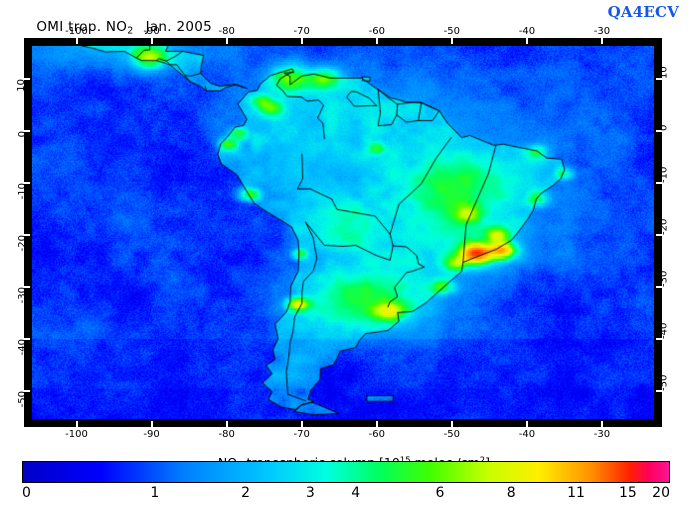 The image size is (692, 507). I want to click on lon-label-row-bottom: -100 -90 -80 -70 -60 -50 -40 -30, so click(343, 435).